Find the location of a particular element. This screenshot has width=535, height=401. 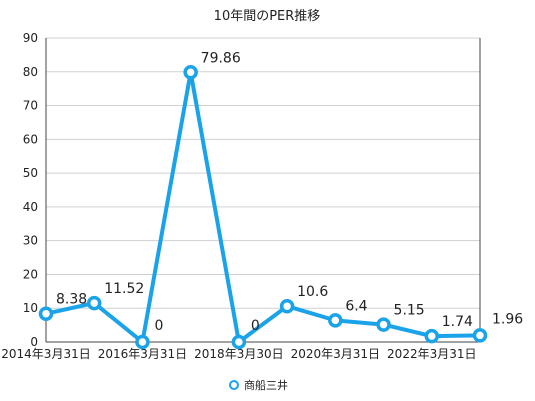

y-tick-label: 60 is located at coordinates (30, 139).